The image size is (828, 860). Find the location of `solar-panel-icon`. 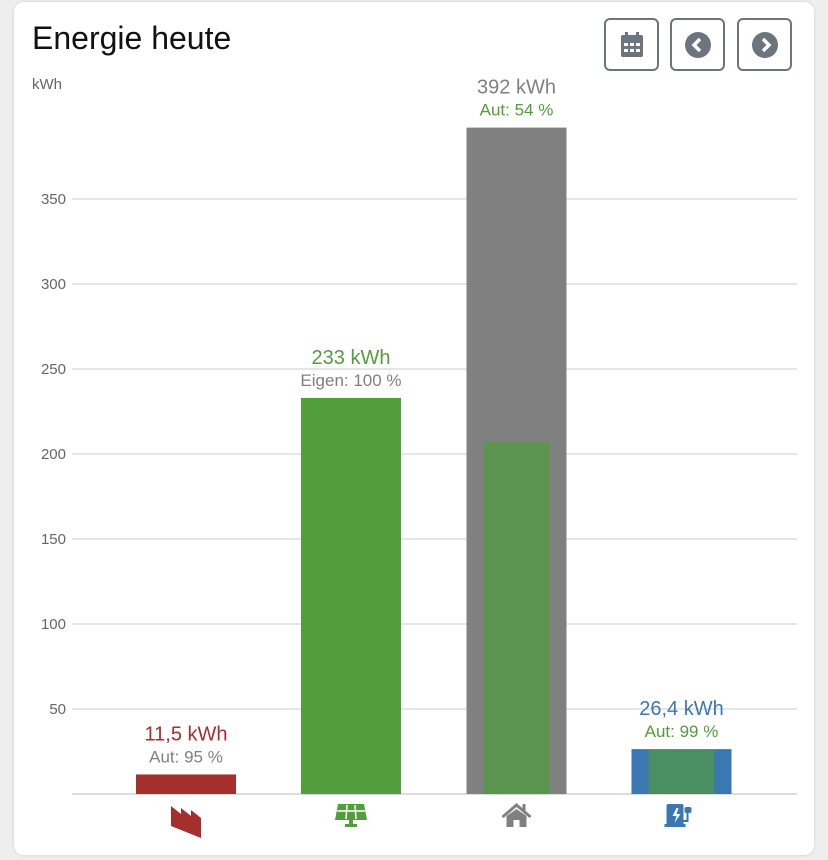

solar-panel-icon is located at coordinates (351, 815).